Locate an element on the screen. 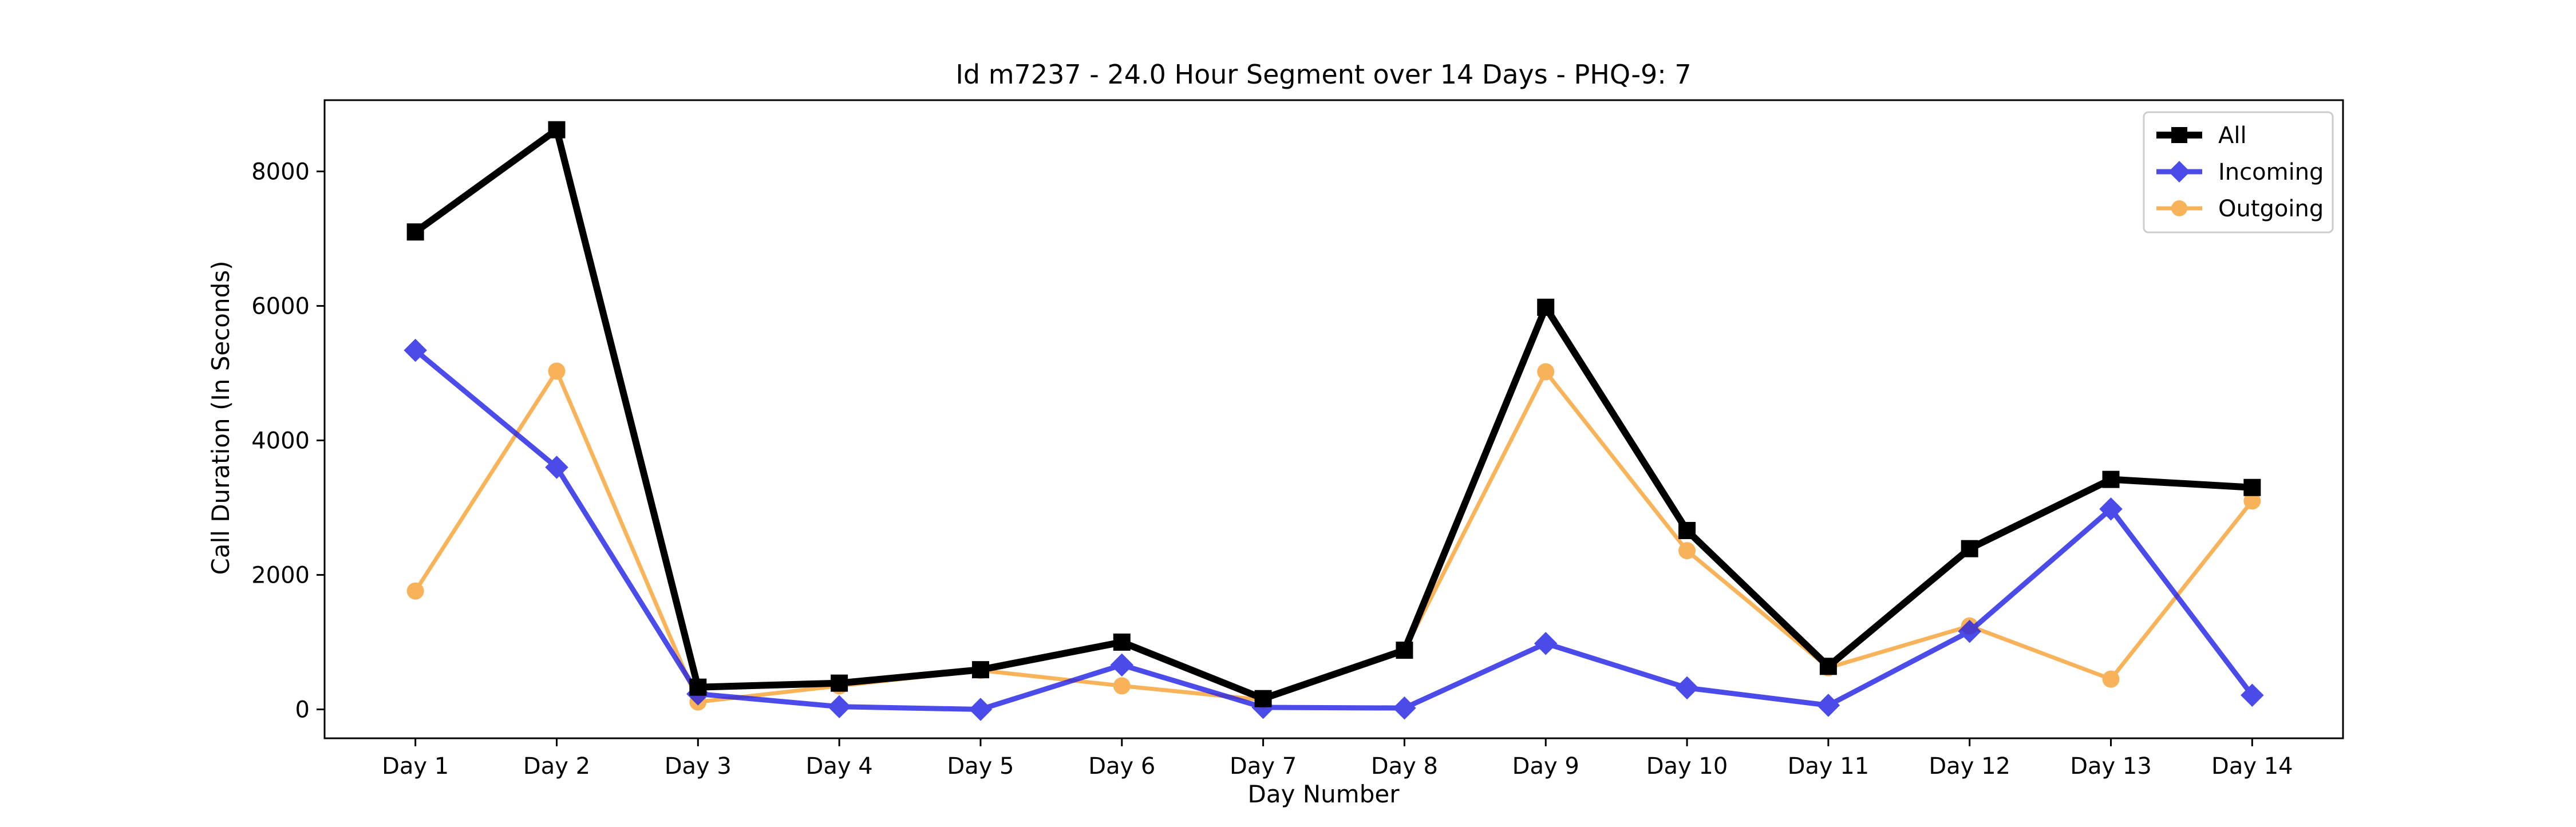  x-tick-label: Day 2 is located at coordinates (556, 766).